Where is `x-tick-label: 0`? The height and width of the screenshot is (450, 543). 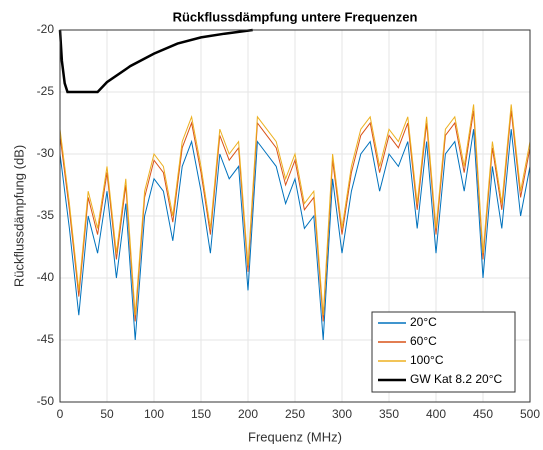
x-tick-label: 0 is located at coordinates (60, 414).